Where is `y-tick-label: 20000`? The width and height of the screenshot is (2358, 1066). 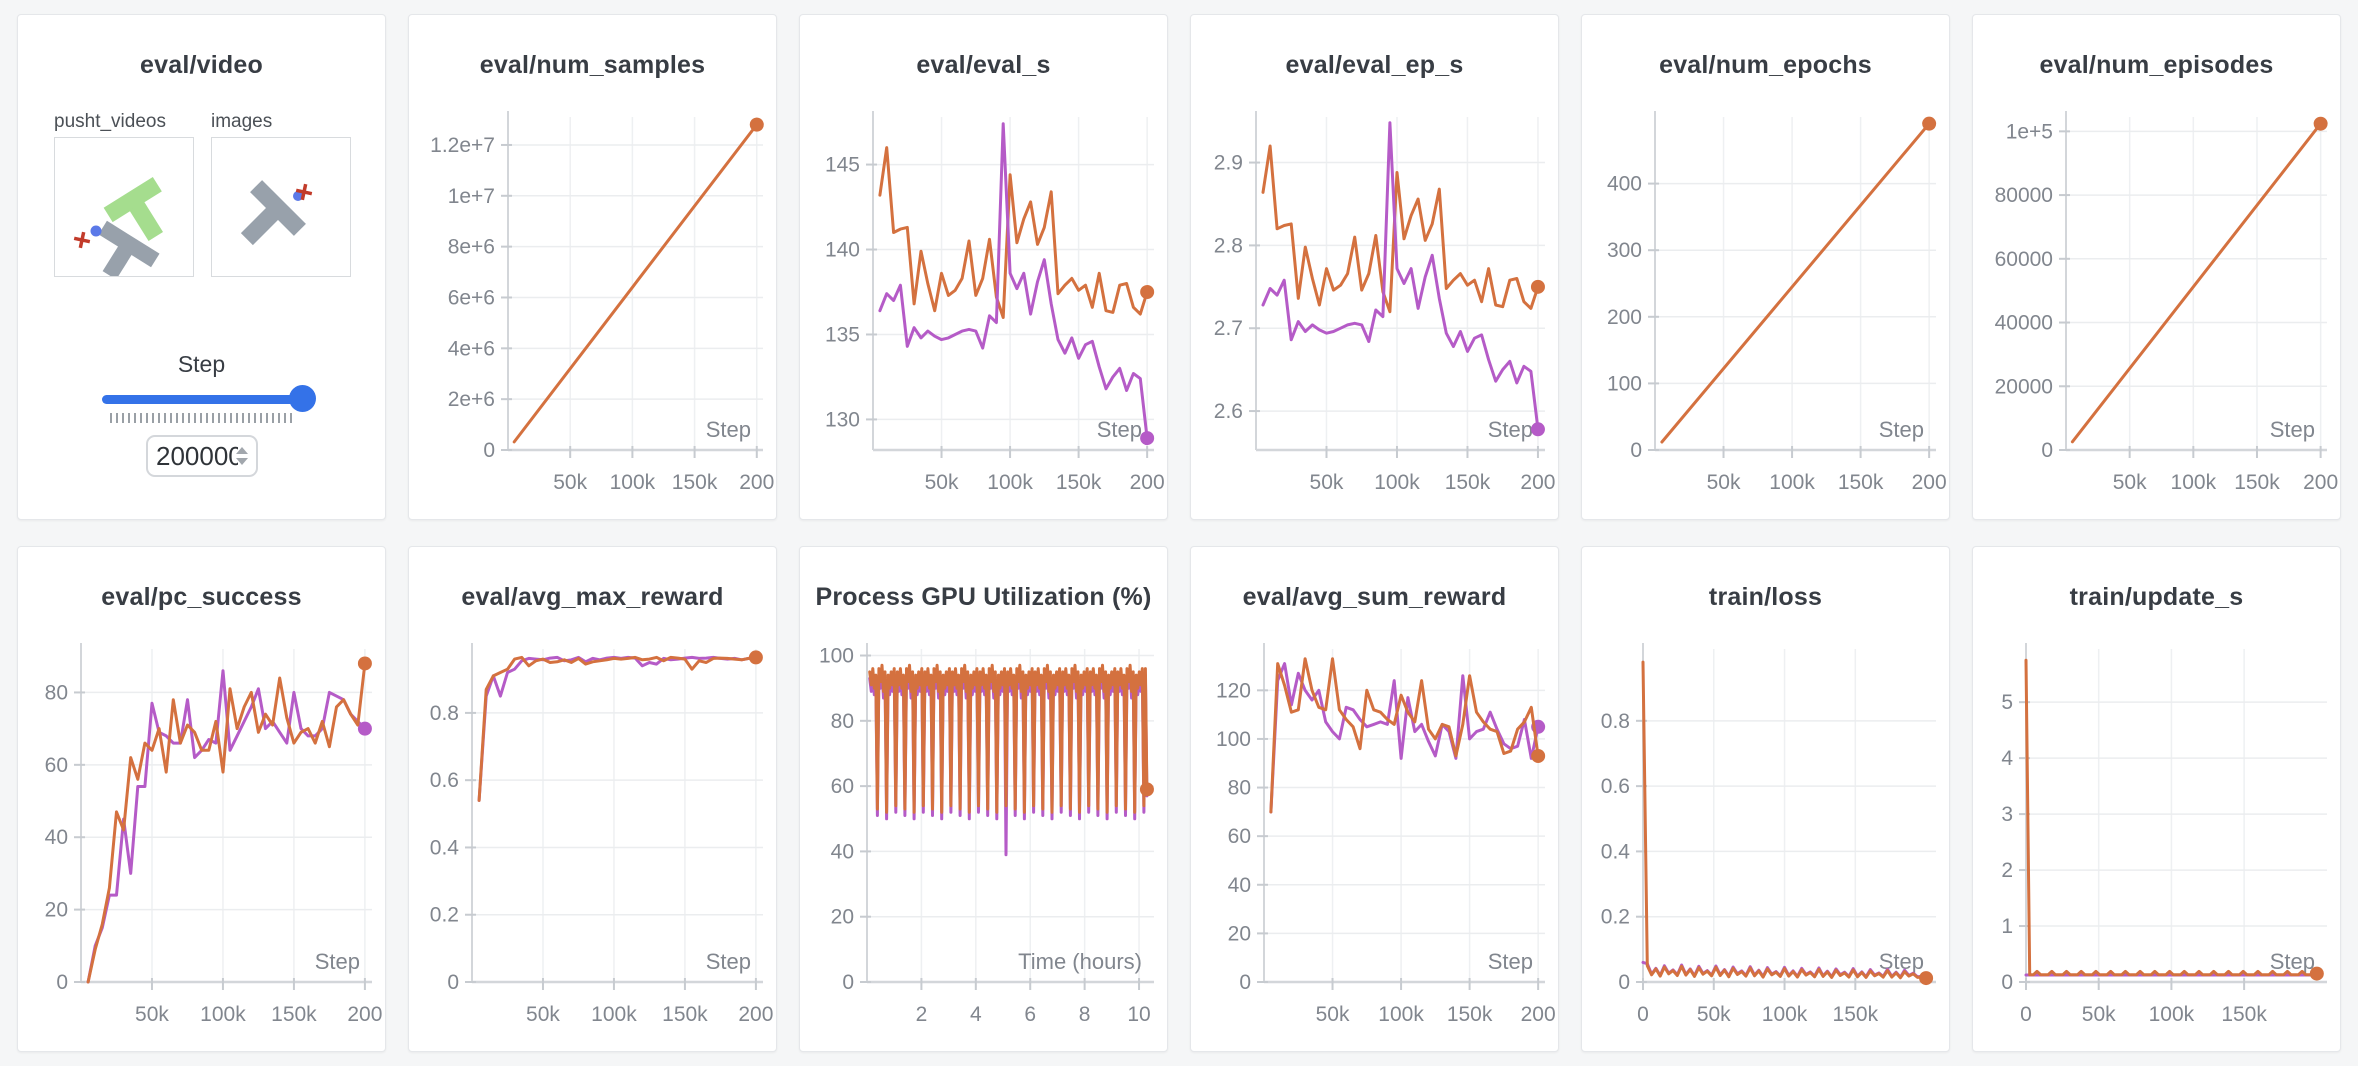 y-tick-label: 20000 is located at coordinates (2024, 386).